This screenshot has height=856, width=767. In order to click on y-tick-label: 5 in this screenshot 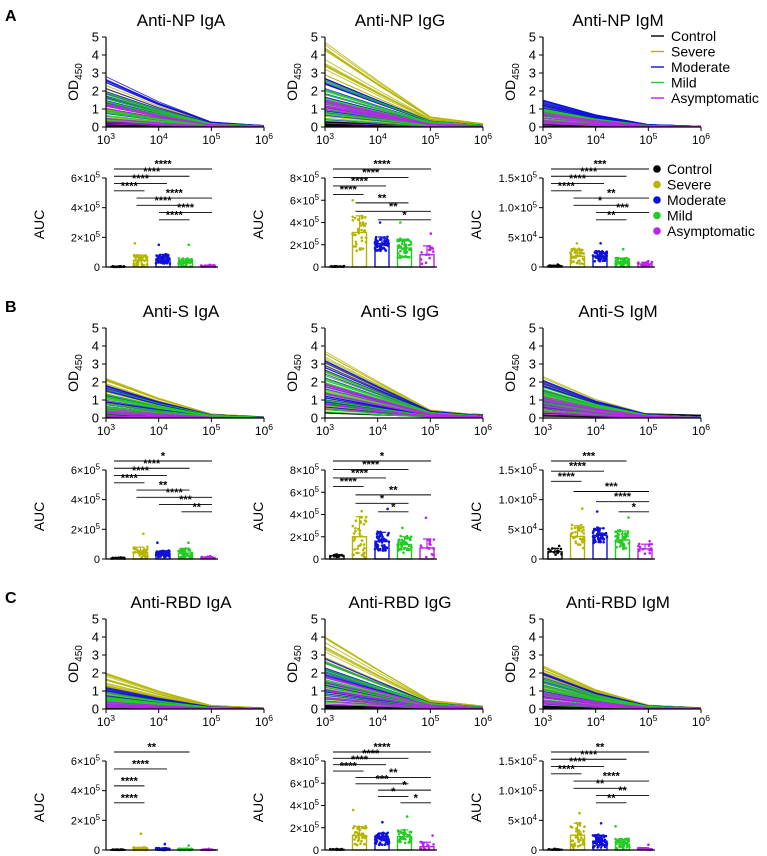, I will do `click(532, 619)`.